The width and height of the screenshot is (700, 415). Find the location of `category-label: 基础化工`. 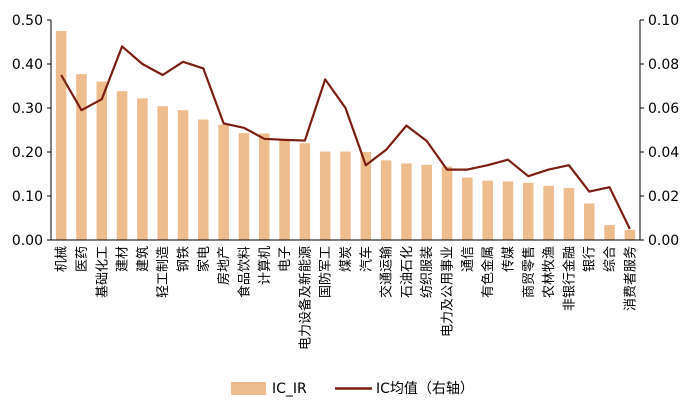

category-label: 基础化工 is located at coordinates (102, 272).